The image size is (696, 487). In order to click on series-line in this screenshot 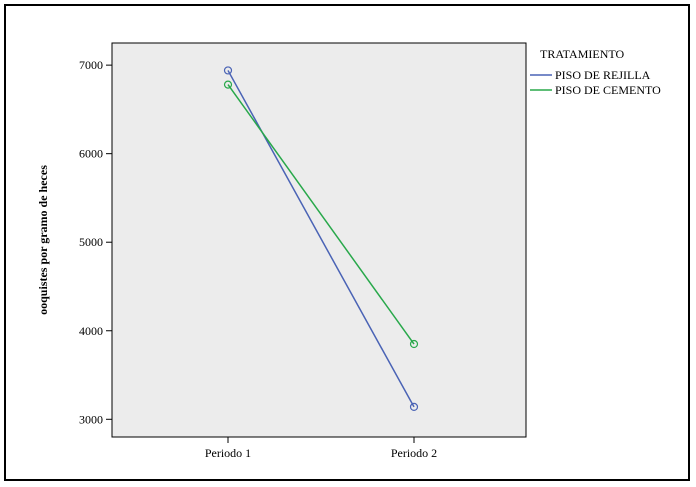, I will do `click(321, 214)`.